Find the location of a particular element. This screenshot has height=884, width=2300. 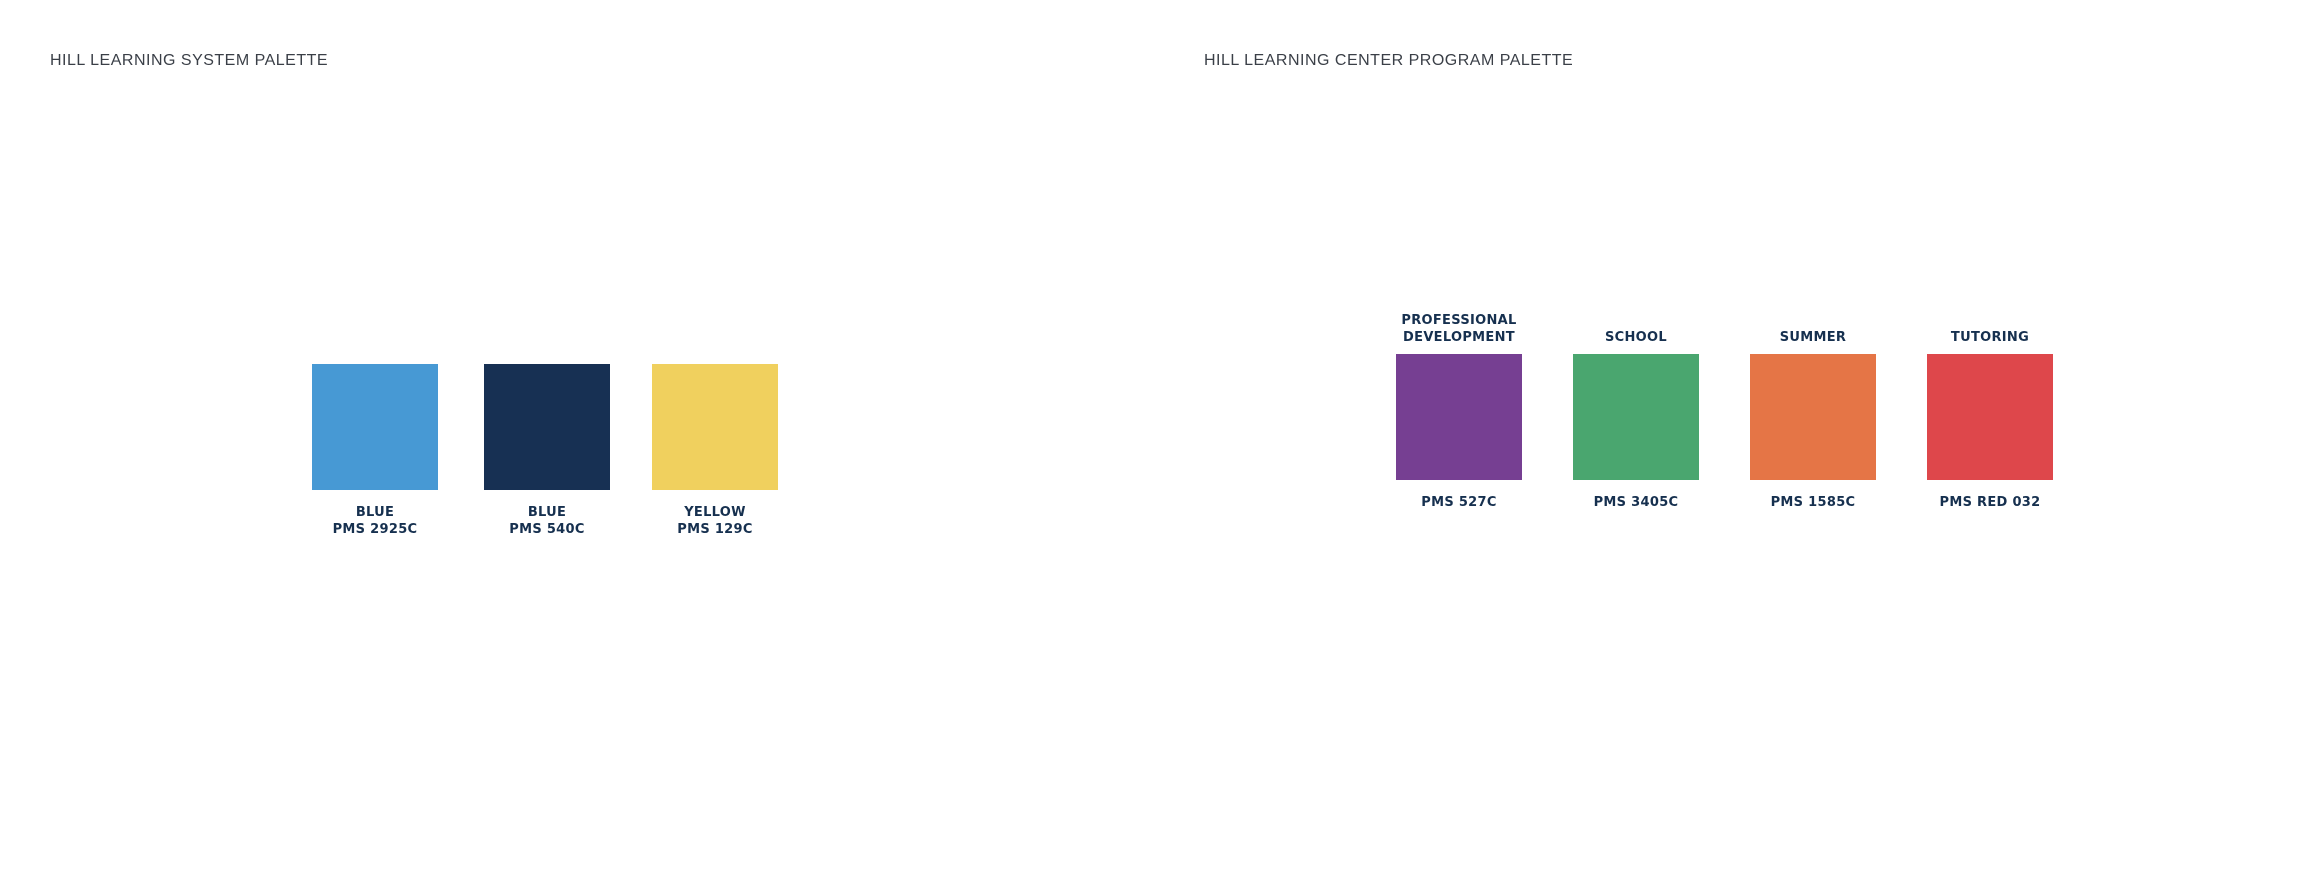

swatch-blue-2925c: BLUE PMS 2925C is located at coordinates (375, 451).